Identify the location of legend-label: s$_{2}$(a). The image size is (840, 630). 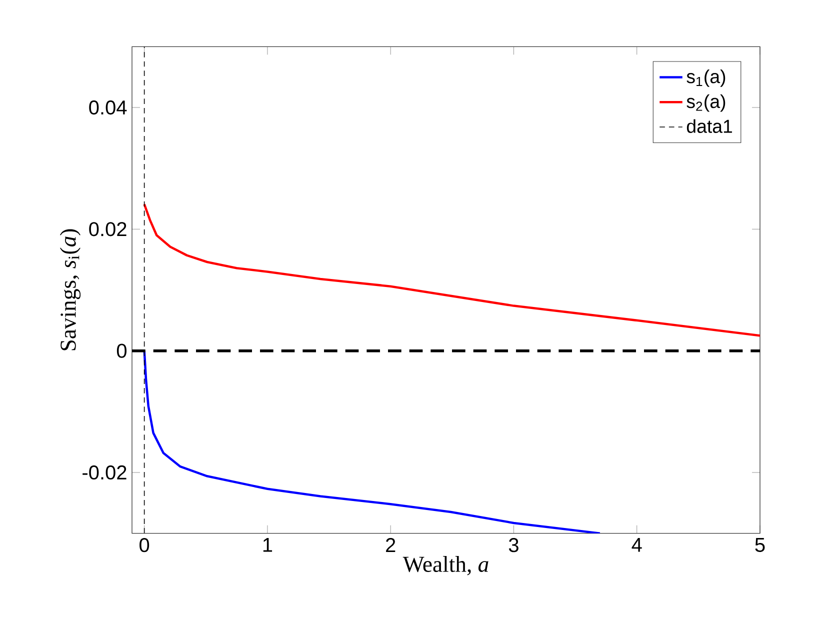
(706, 103).